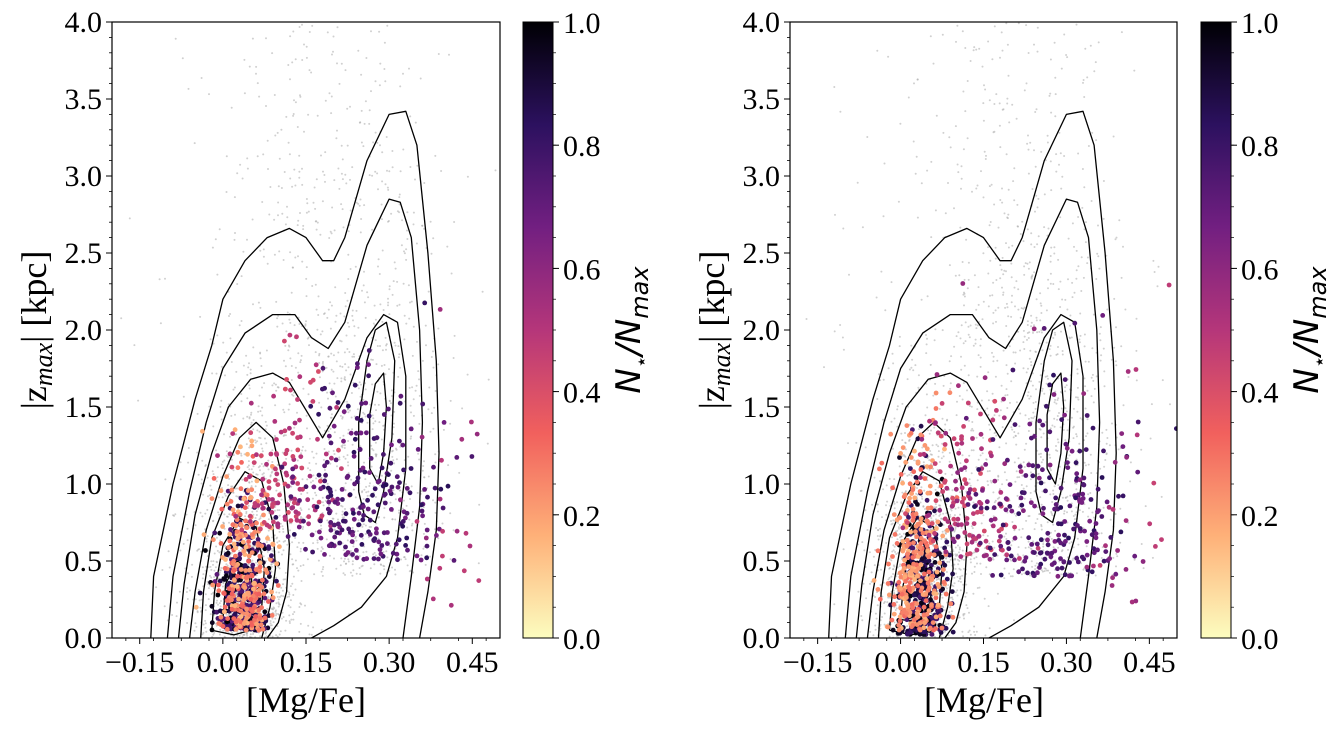 This screenshot has width=1336, height=729. What do you see at coordinates (472, 662) in the screenshot?
I see `x-tick-label: 0.45` at bounding box center [472, 662].